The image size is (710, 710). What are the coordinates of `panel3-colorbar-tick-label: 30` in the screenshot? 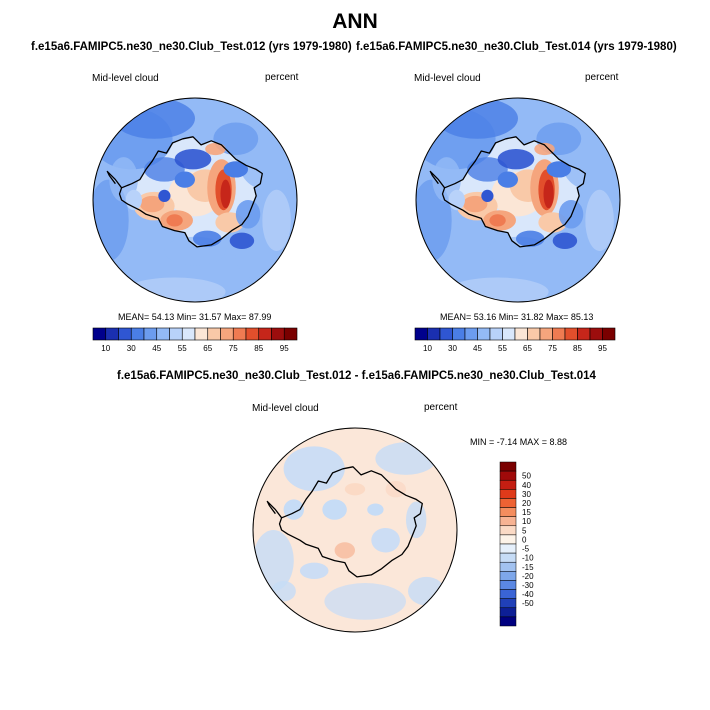 It's located at (526, 494).